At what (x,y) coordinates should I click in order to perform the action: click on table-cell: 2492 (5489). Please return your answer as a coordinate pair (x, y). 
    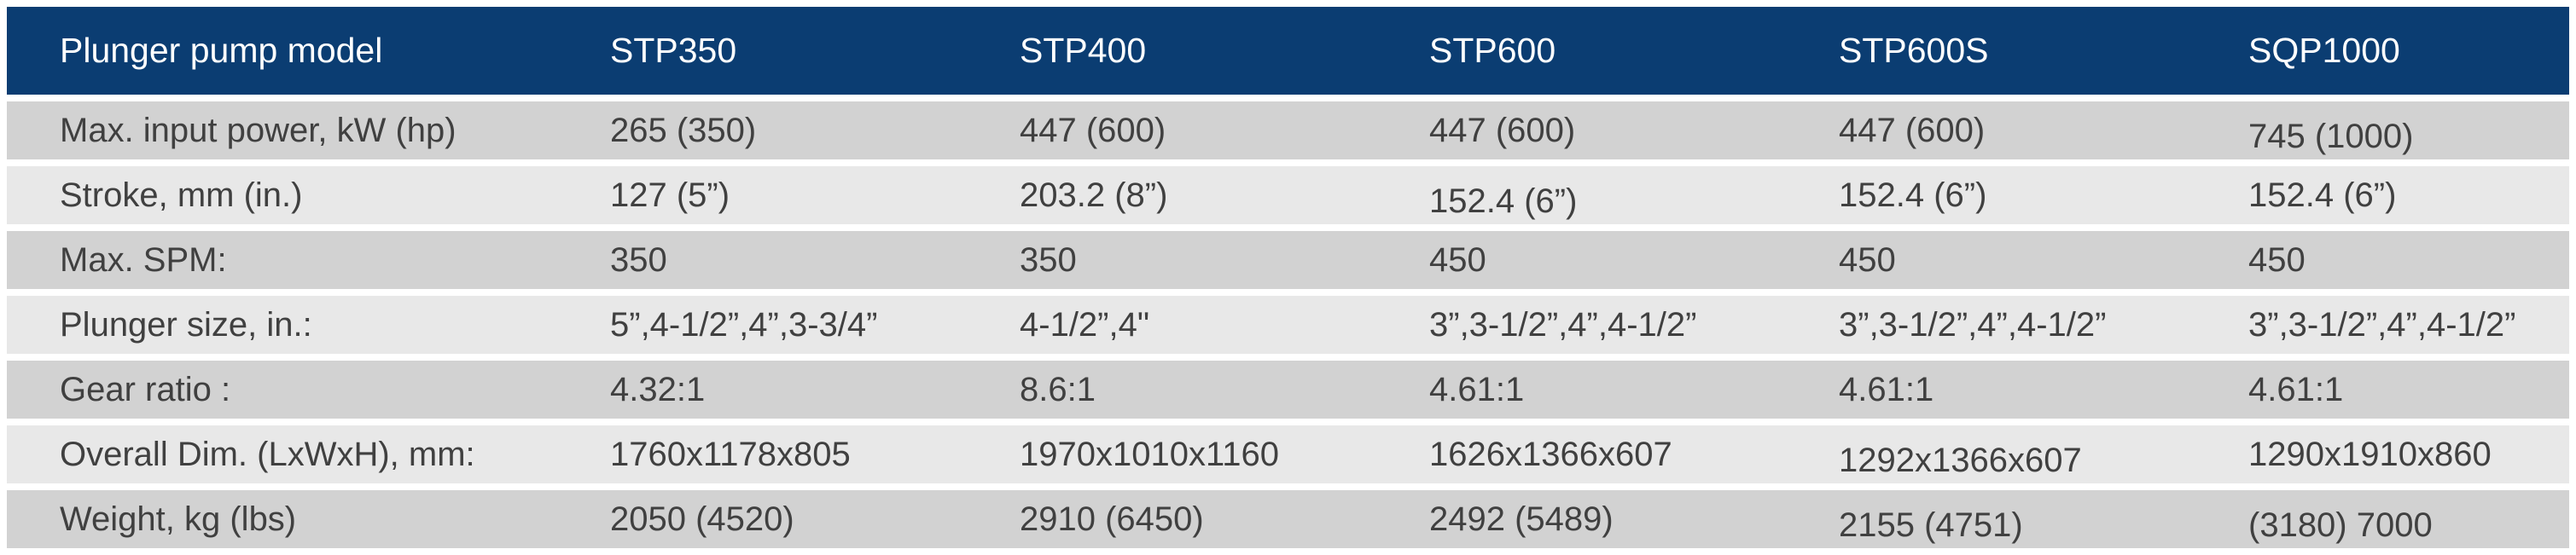
    Looking at the image, I should click on (1521, 519).